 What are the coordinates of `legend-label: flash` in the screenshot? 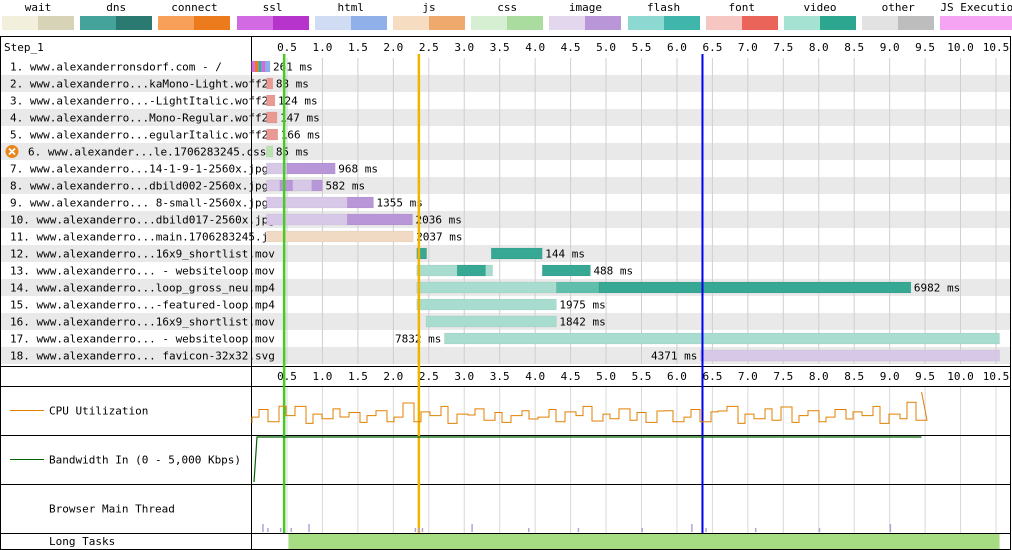 It's located at (664, 7).